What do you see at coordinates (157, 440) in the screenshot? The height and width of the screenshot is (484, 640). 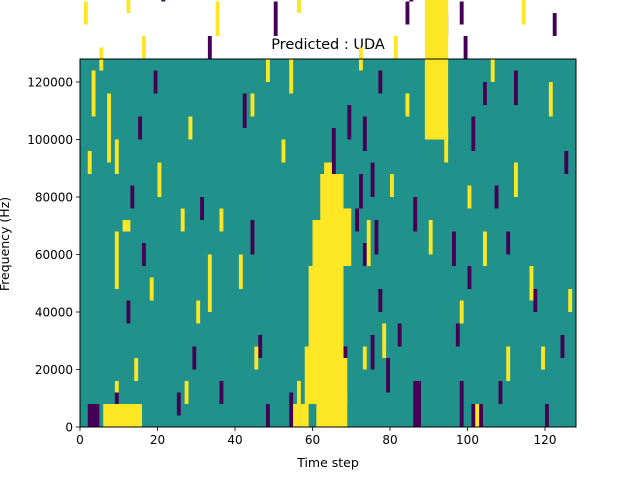 I see `x-tick-label: 20` at bounding box center [157, 440].